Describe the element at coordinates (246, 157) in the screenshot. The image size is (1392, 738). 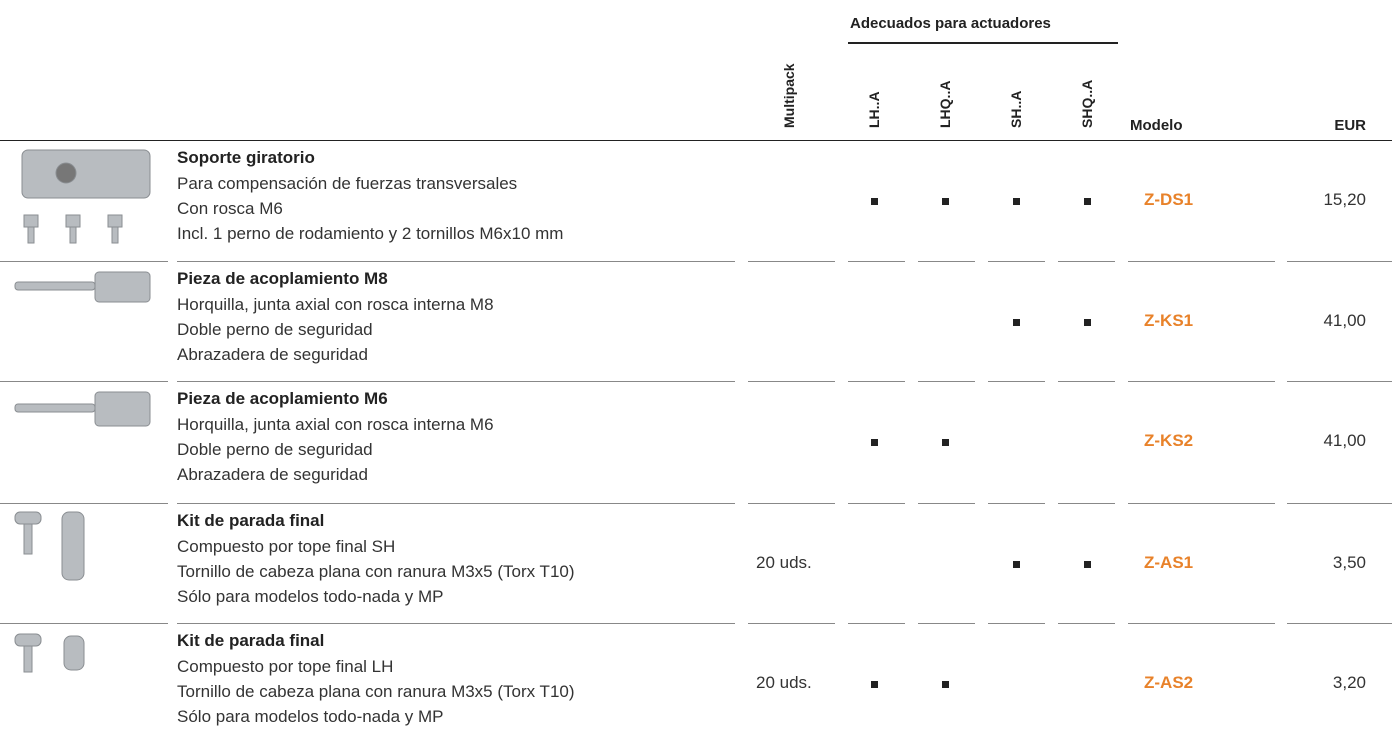
I see `item-title: Soporte giratorio` at that location.